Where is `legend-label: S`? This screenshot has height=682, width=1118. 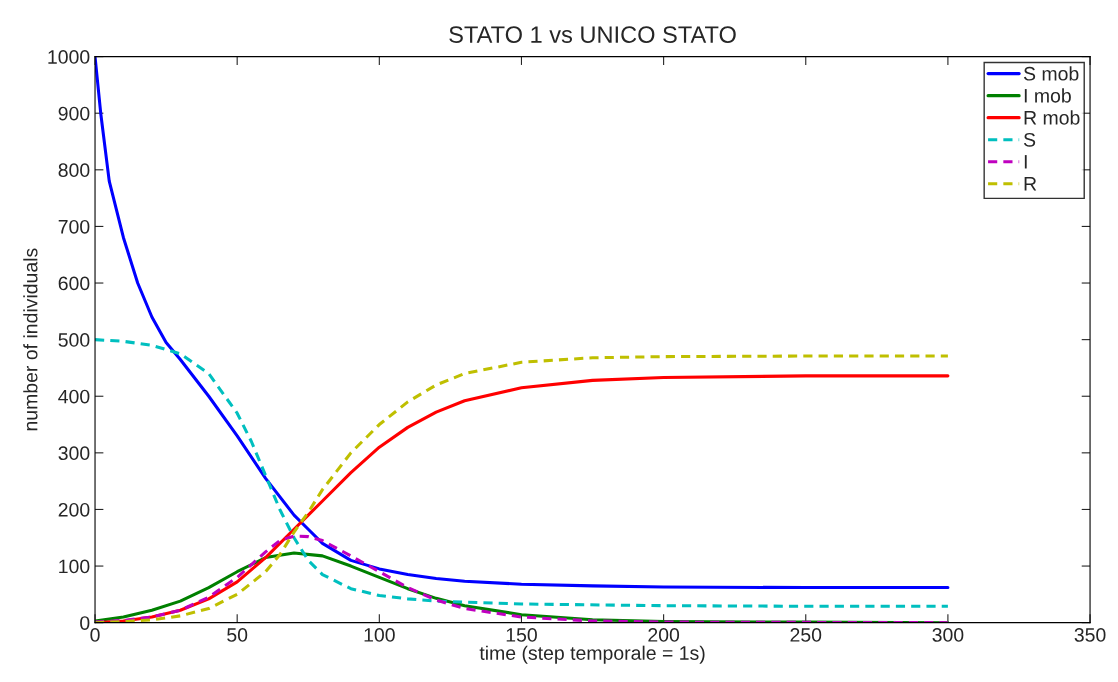 legend-label: S is located at coordinates (1029, 139).